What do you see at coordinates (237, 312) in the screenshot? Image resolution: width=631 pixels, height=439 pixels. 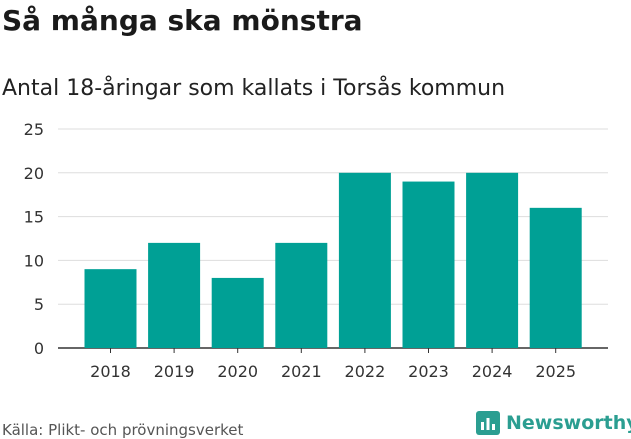 I see `bar-2020` at bounding box center [237, 312].